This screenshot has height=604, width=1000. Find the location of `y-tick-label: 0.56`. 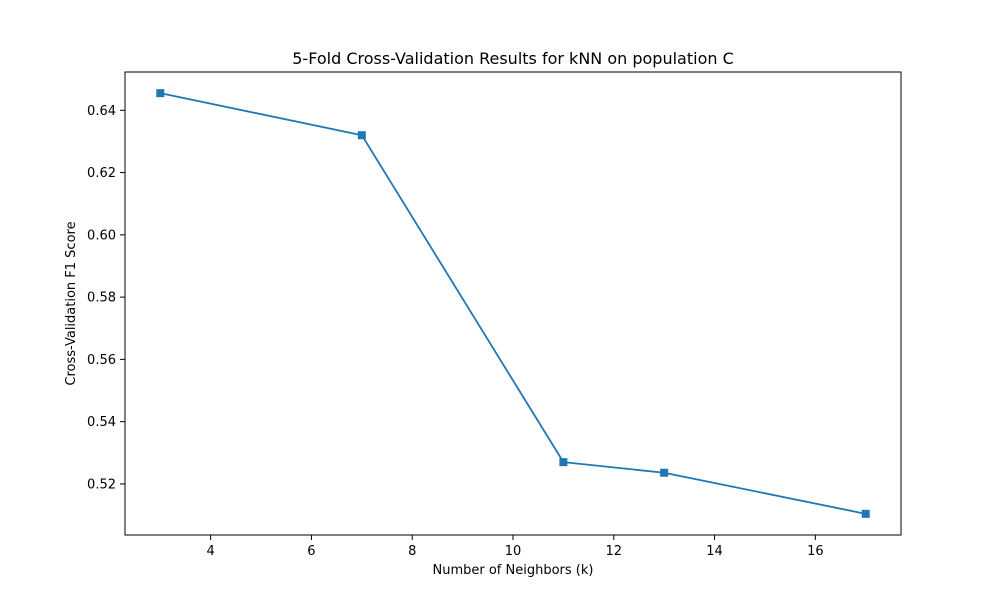

y-tick-label: 0.56 is located at coordinates (101, 360).